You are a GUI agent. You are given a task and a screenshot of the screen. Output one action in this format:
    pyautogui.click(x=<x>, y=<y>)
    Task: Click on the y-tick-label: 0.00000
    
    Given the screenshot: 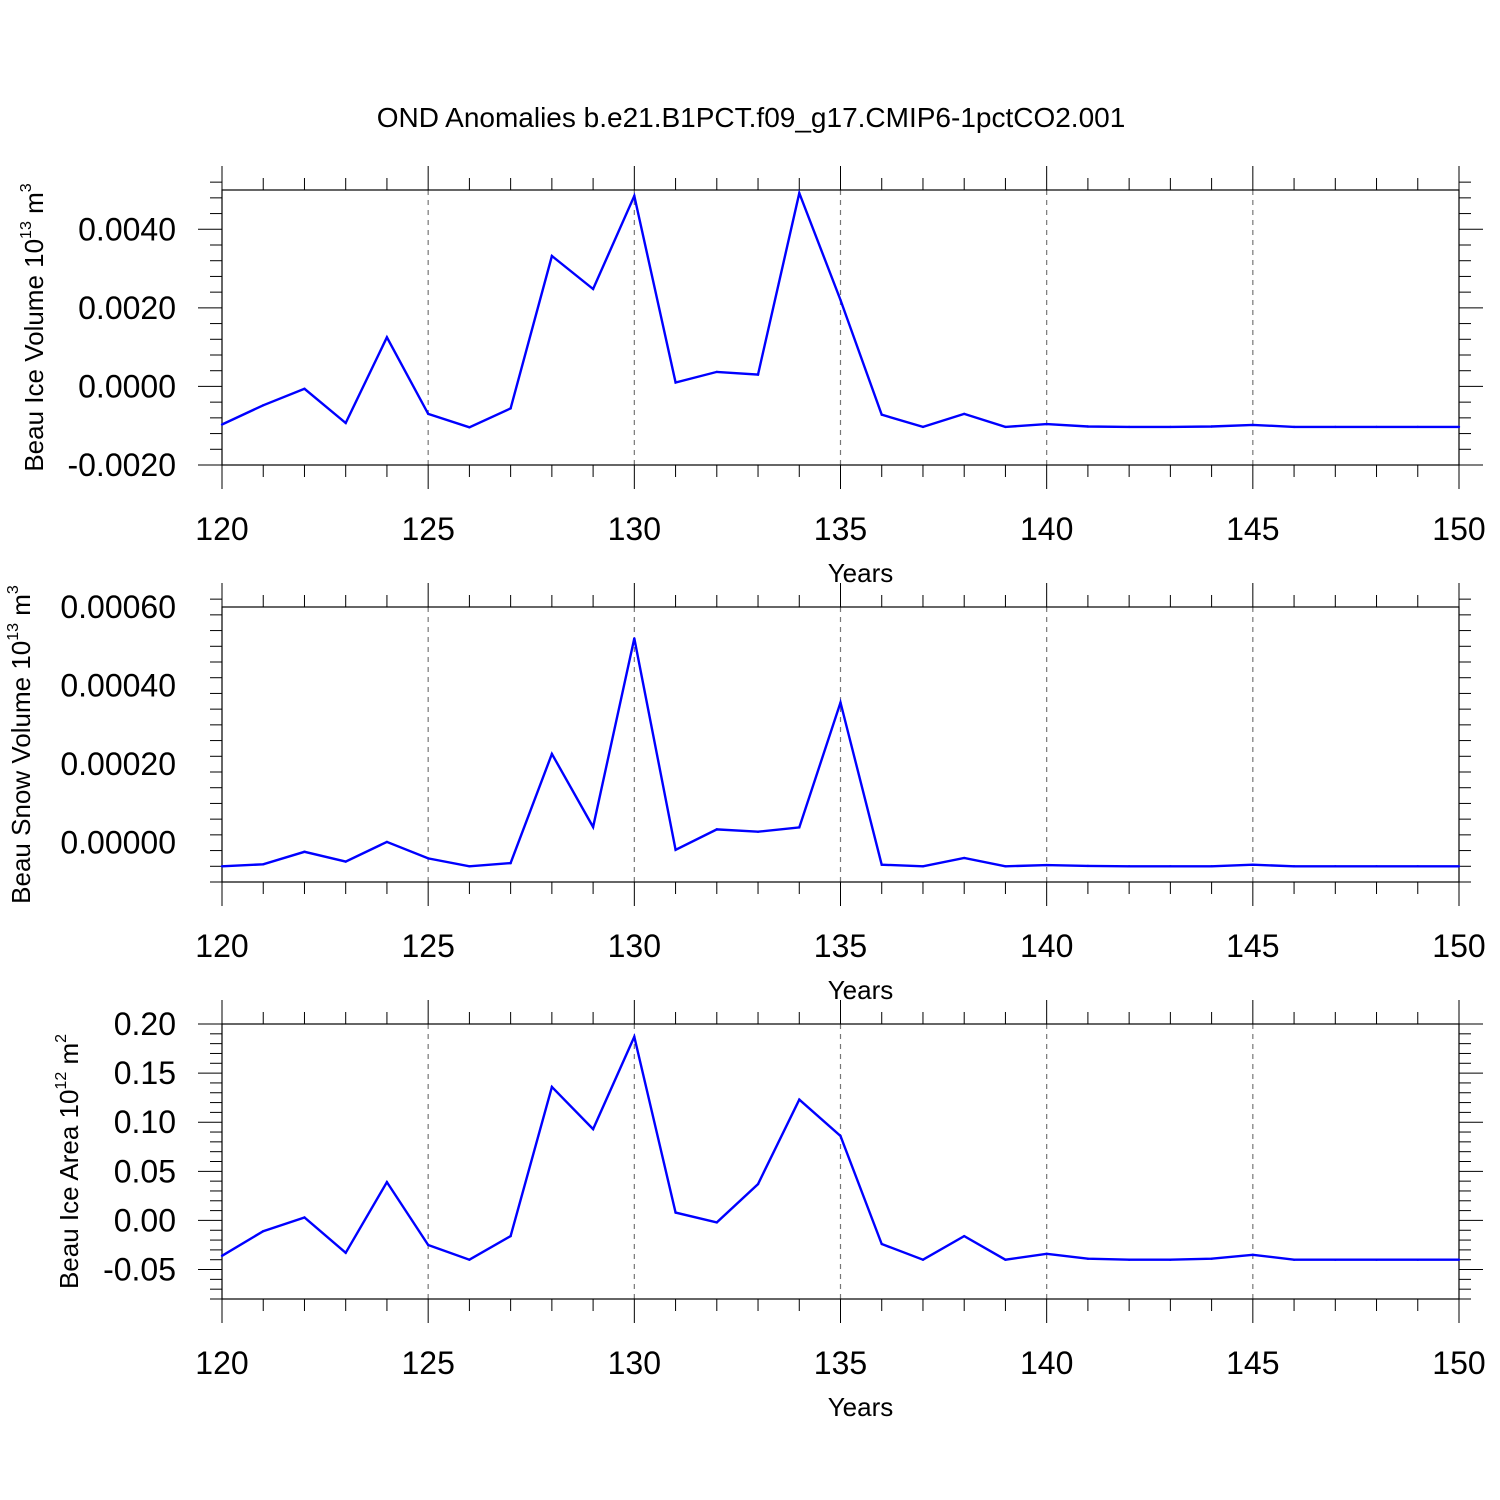 What is the action you would take?
    pyautogui.click(x=118, y=843)
    